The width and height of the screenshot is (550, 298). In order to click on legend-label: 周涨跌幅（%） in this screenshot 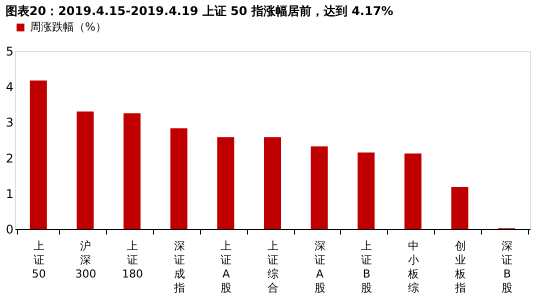, I will do `click(68, 27)`.